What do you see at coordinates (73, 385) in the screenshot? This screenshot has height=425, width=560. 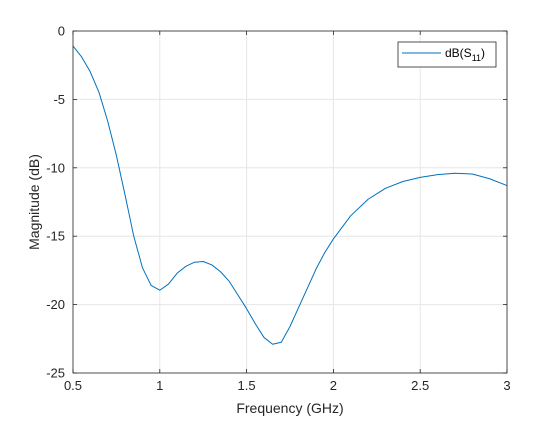 I see `x-tick-label: 0.5` at bounding box center [73, 385].